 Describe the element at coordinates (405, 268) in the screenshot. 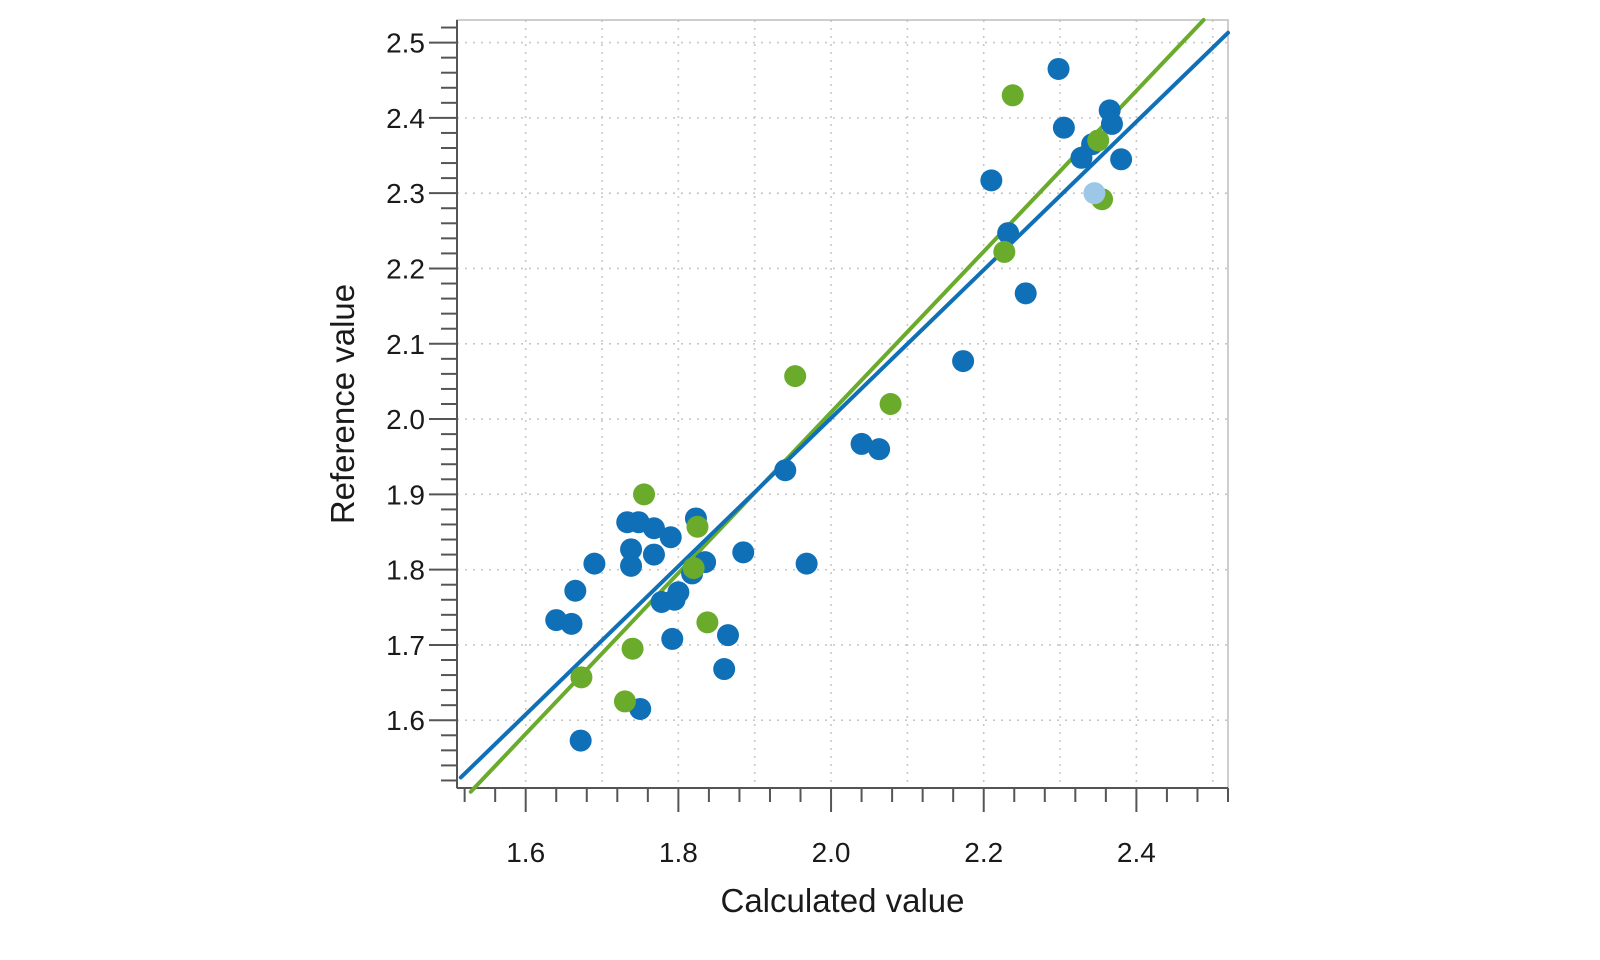

I see `y-tick-label: 2.2` at that location.